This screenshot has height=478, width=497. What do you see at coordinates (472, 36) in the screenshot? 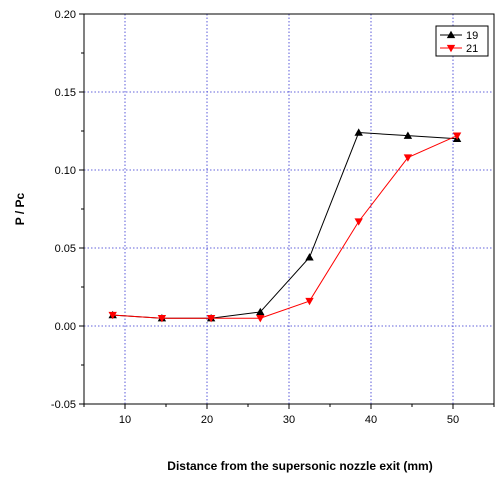
I see `legend-label: 19` at bounding box center [472, 36].